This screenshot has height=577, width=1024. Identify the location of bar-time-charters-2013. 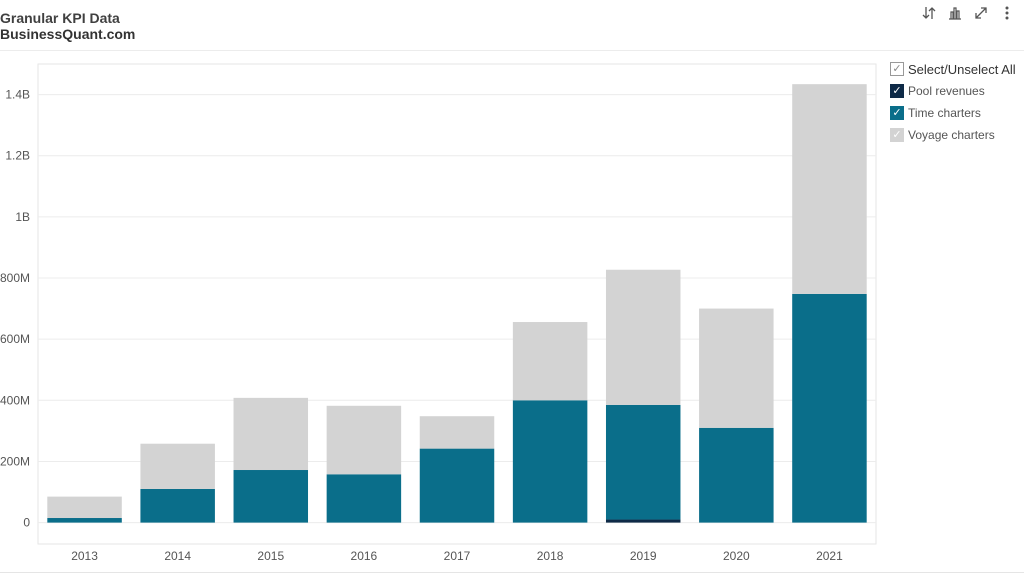
(84, 520).